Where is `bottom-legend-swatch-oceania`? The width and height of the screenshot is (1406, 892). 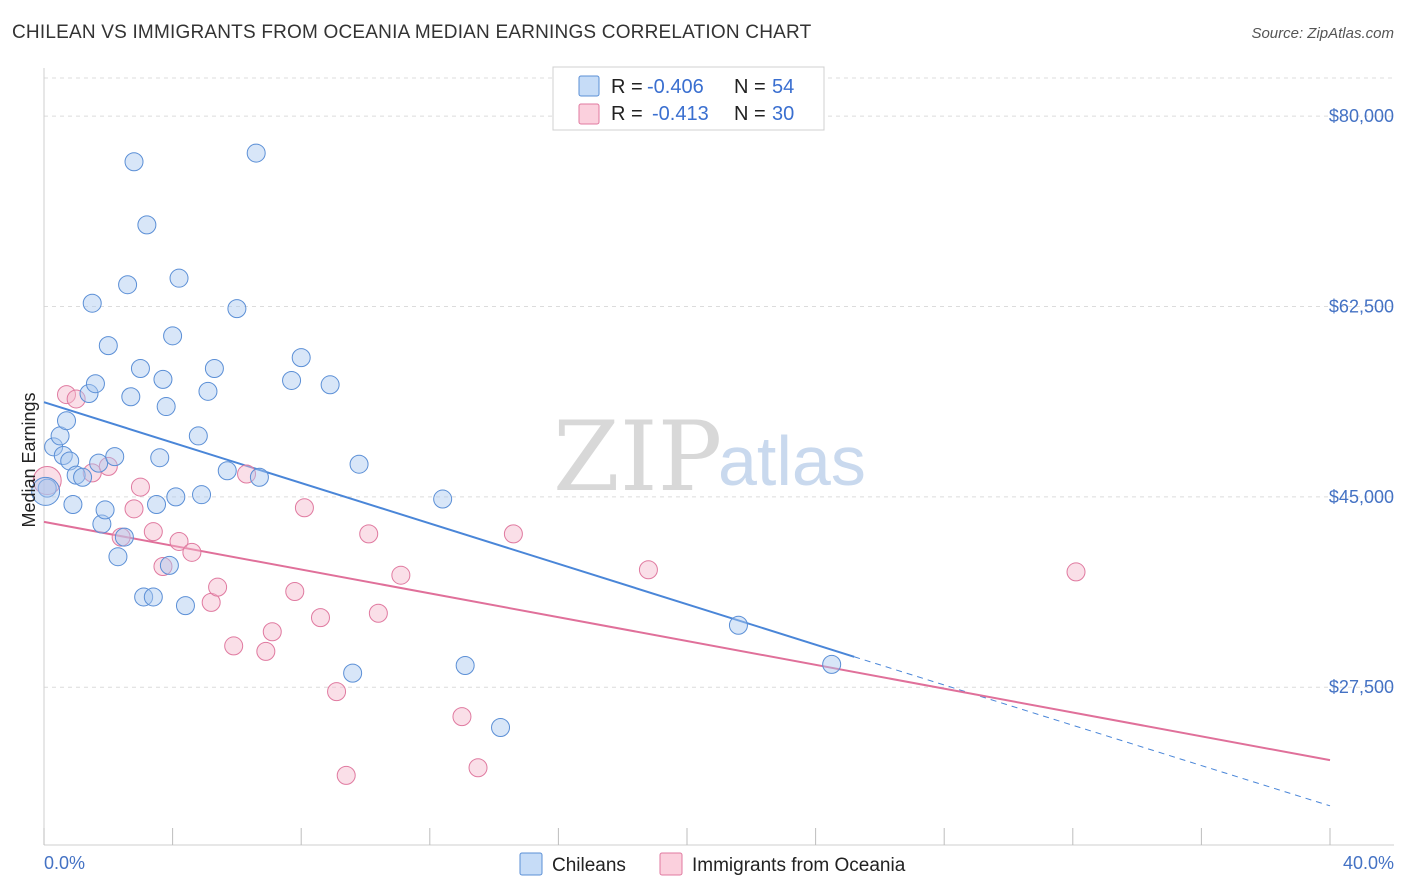 bottom-legend-swatch-oceania is located at coordinates (671, 864).